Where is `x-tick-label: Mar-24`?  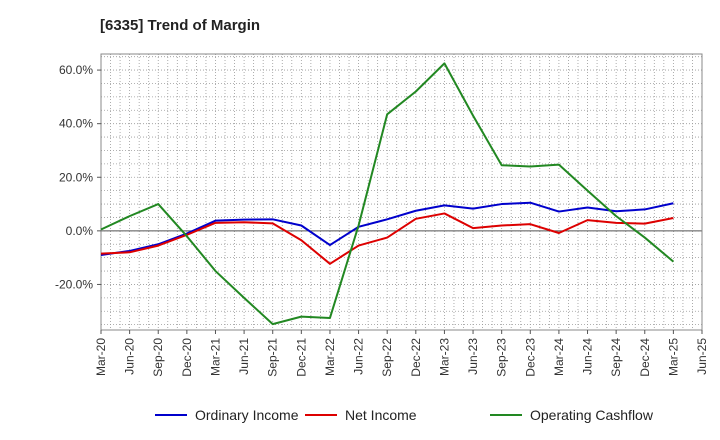 x-tick-label: Mar-24 is located at coordinates (559, 357).